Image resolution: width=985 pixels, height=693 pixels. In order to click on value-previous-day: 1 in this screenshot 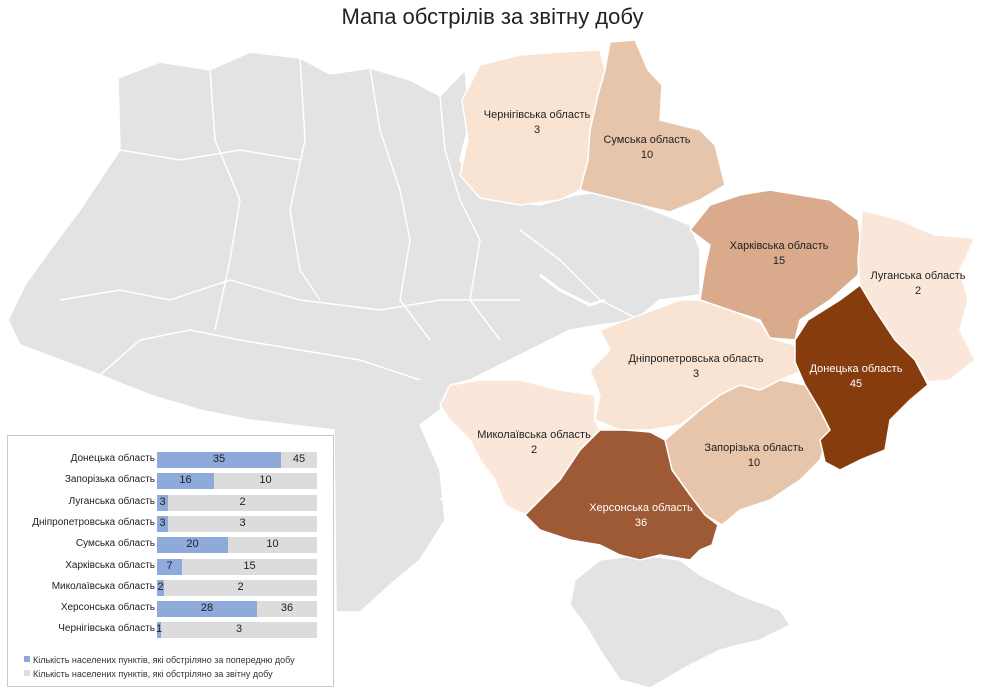, I will do `click(159, 629)`.